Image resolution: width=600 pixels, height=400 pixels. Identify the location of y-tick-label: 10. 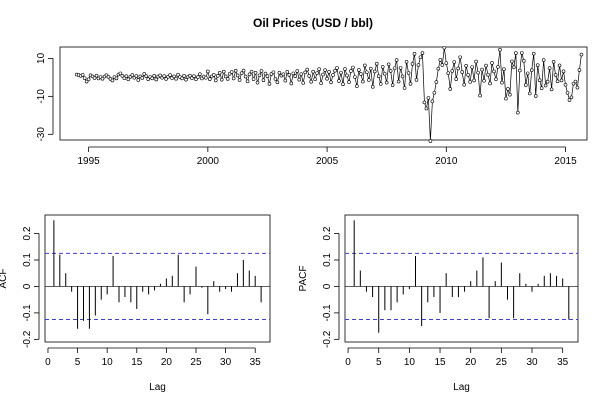
(41, 58).